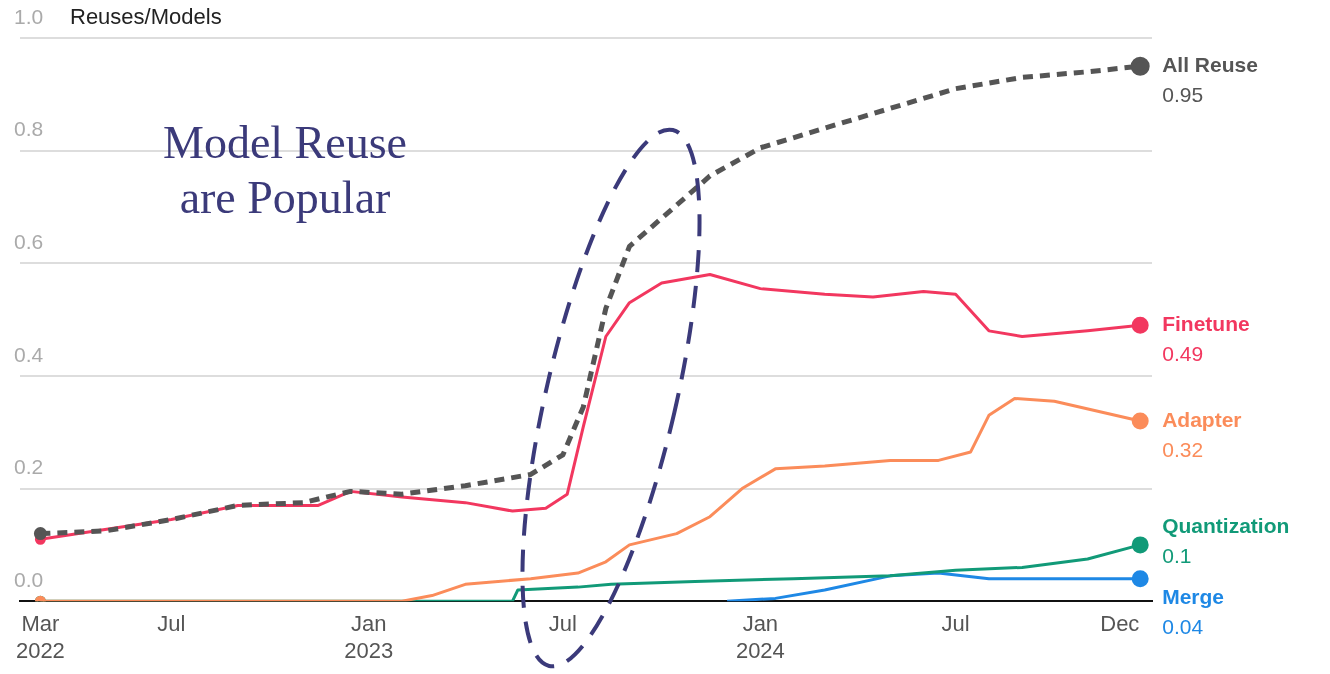 This screenshot has height=674, width=1330. What do you see at coordinates (146, 17) in the screenshot?
I see `y-axis-title: Reuses/Models` at bounding box center [146, 17].